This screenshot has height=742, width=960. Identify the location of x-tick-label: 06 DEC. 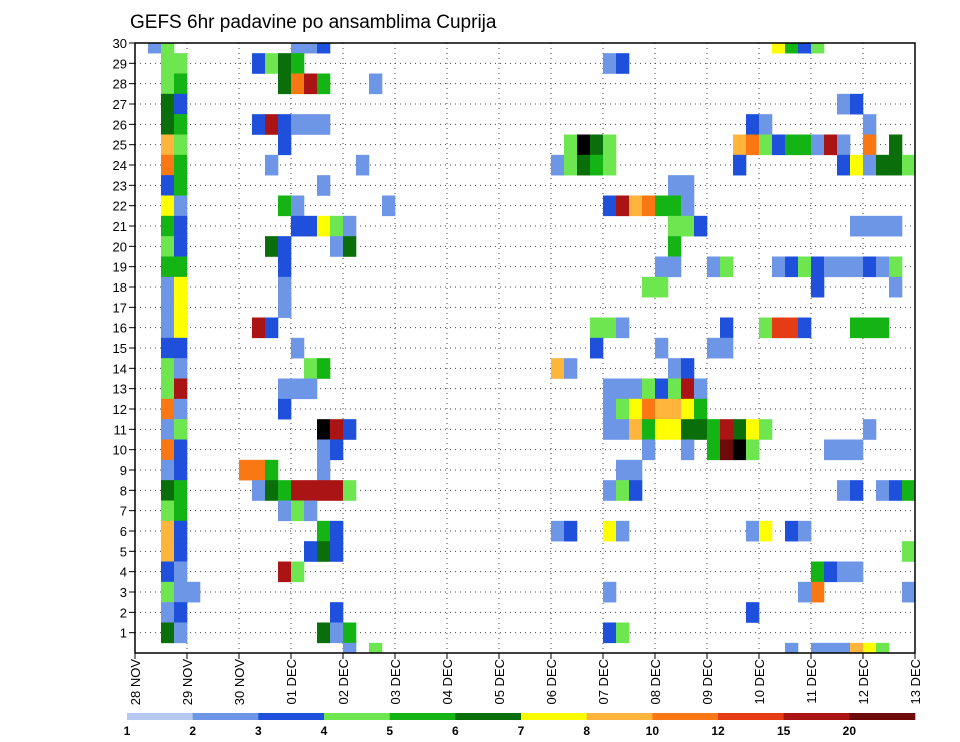
(551, 682).